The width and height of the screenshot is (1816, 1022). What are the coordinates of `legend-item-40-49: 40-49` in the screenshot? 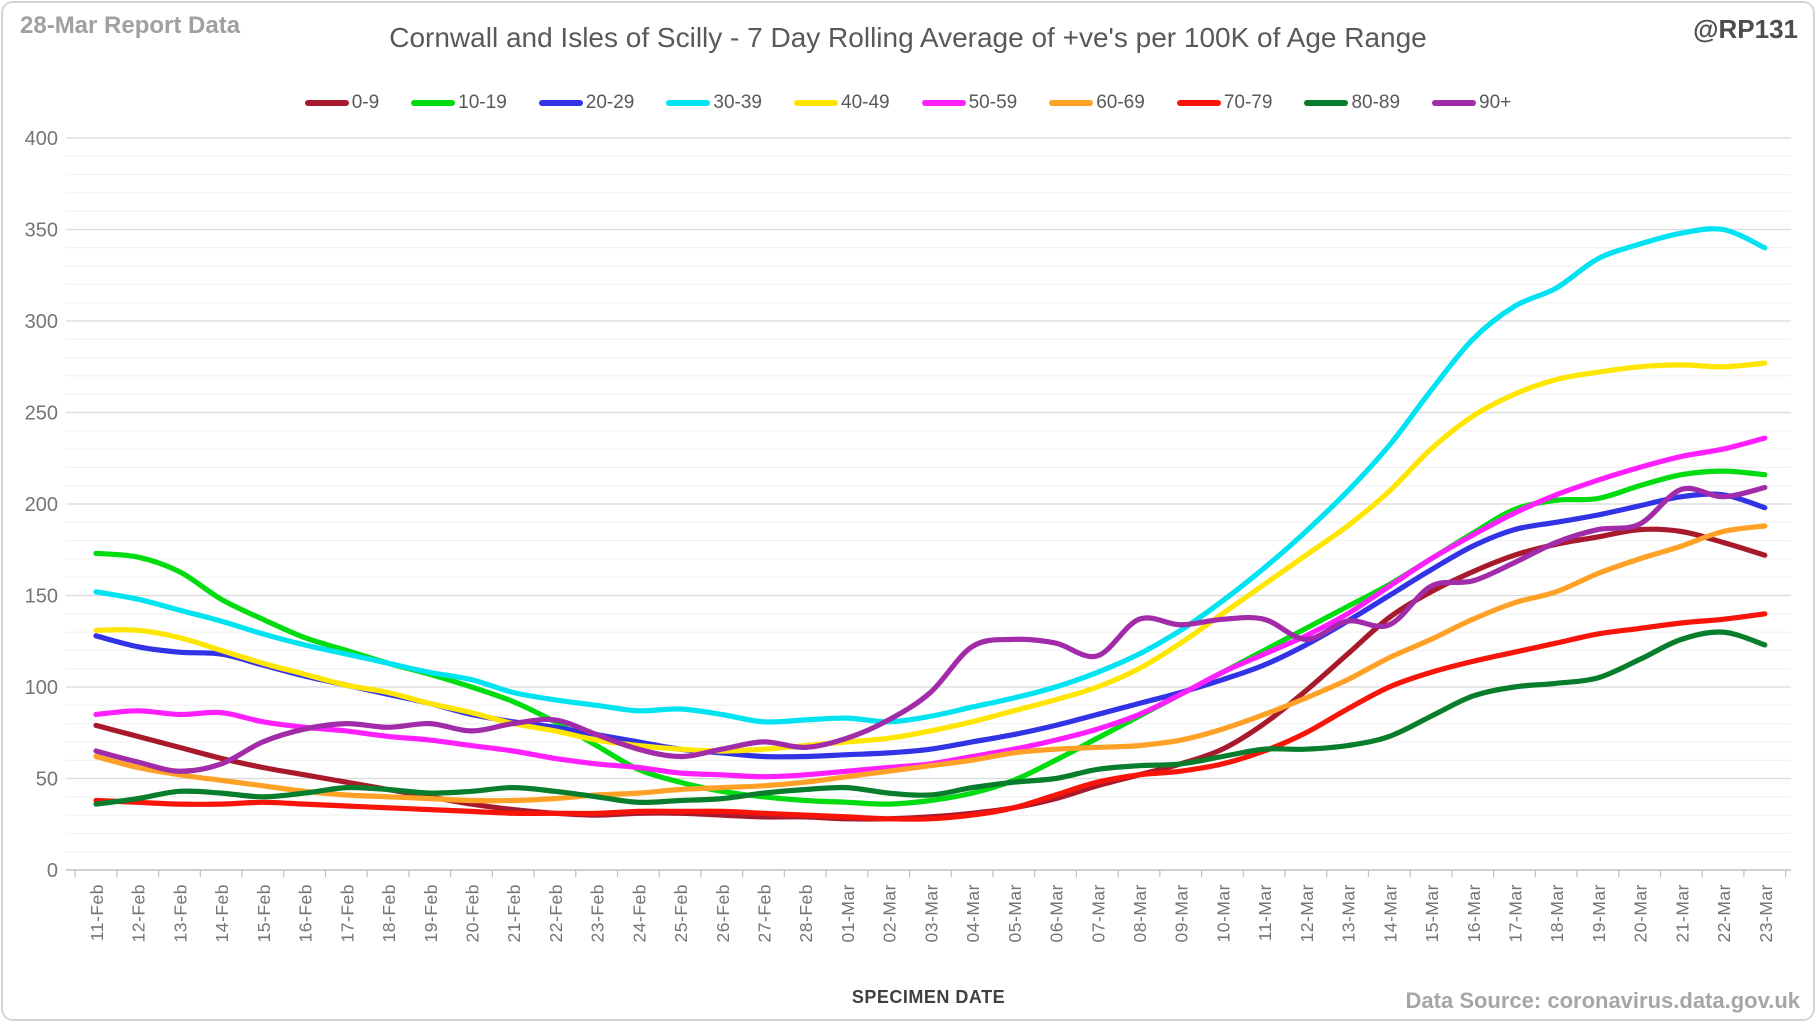 It's located at (842, 103).